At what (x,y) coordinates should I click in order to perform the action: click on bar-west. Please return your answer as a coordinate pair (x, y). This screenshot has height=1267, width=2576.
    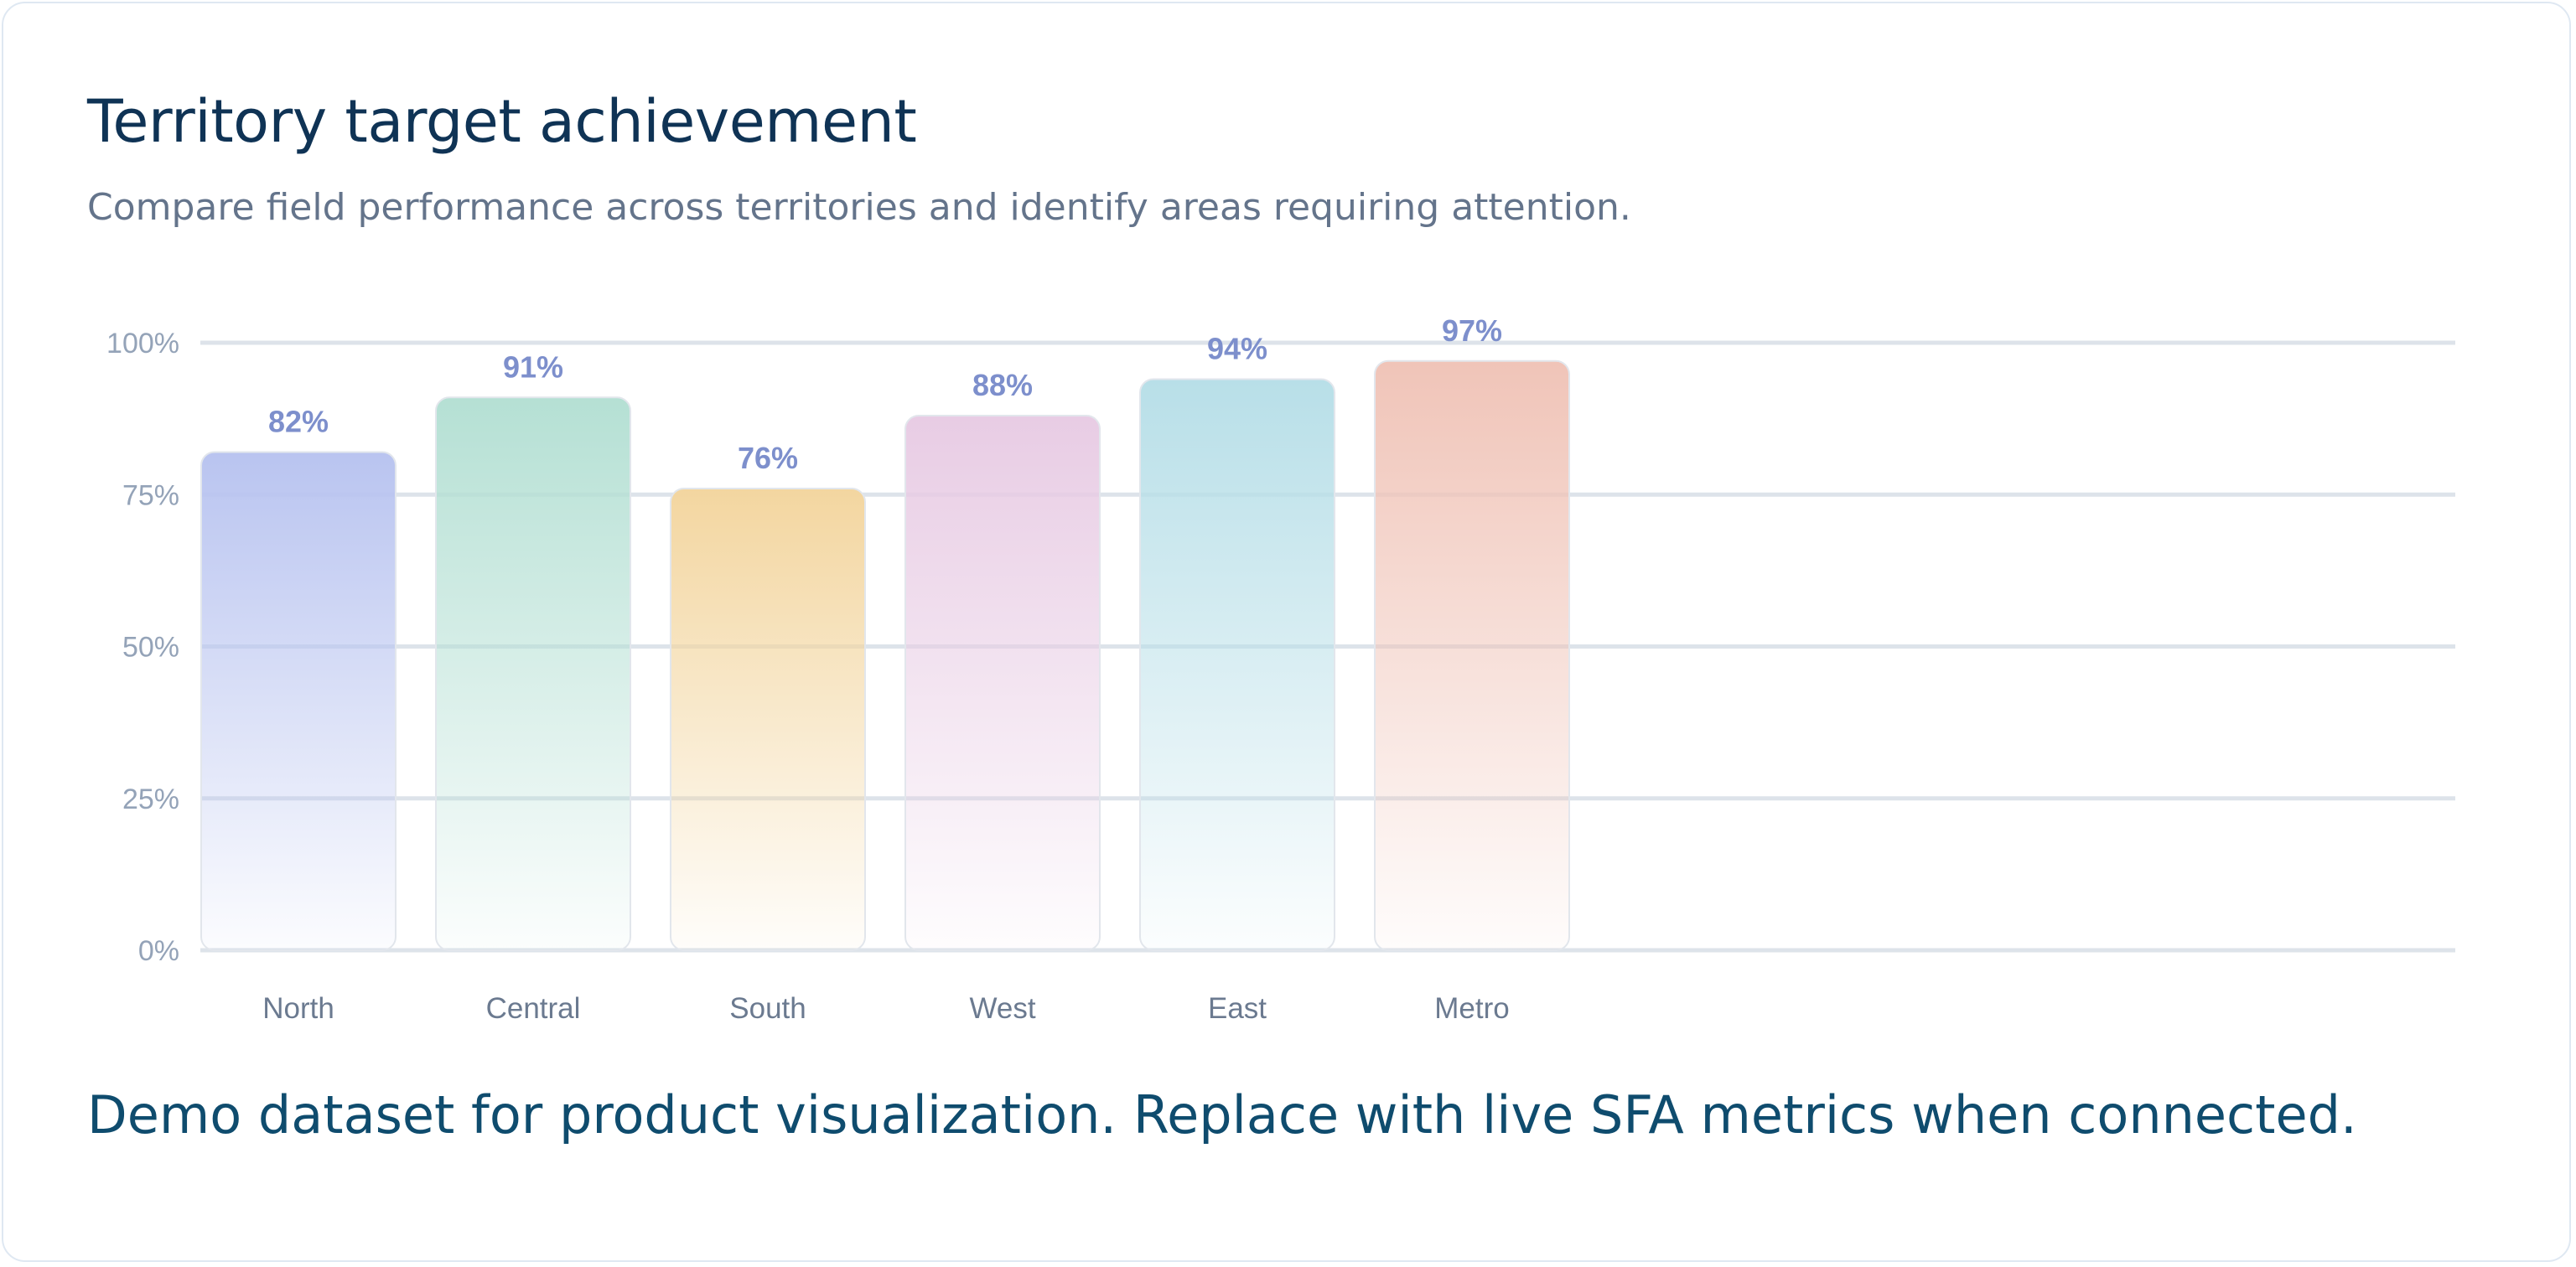
    Looking at the image, I should click on (1002, 683).